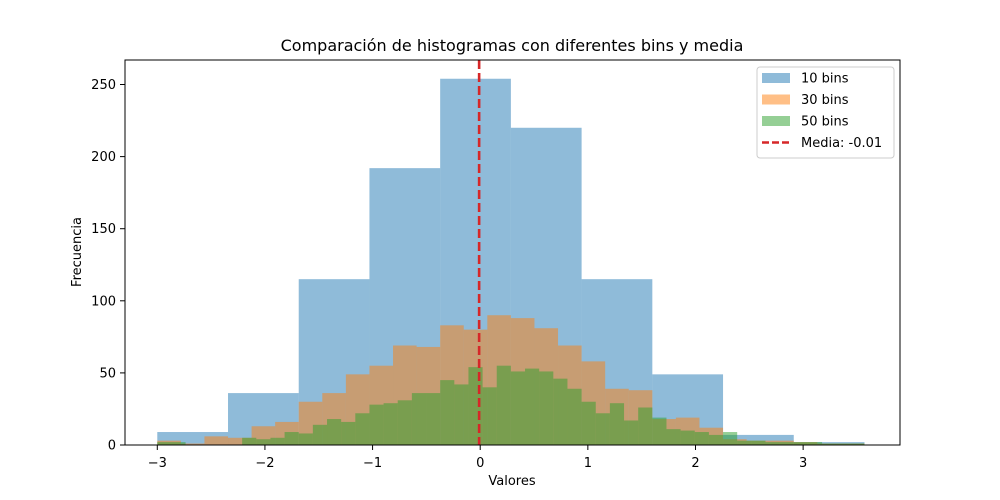 The height and width of the screenshot is (500, 1000). Describe the element at coordinates (103, 157) in the screenshot. I see `y-tick-label: 200` at that location.